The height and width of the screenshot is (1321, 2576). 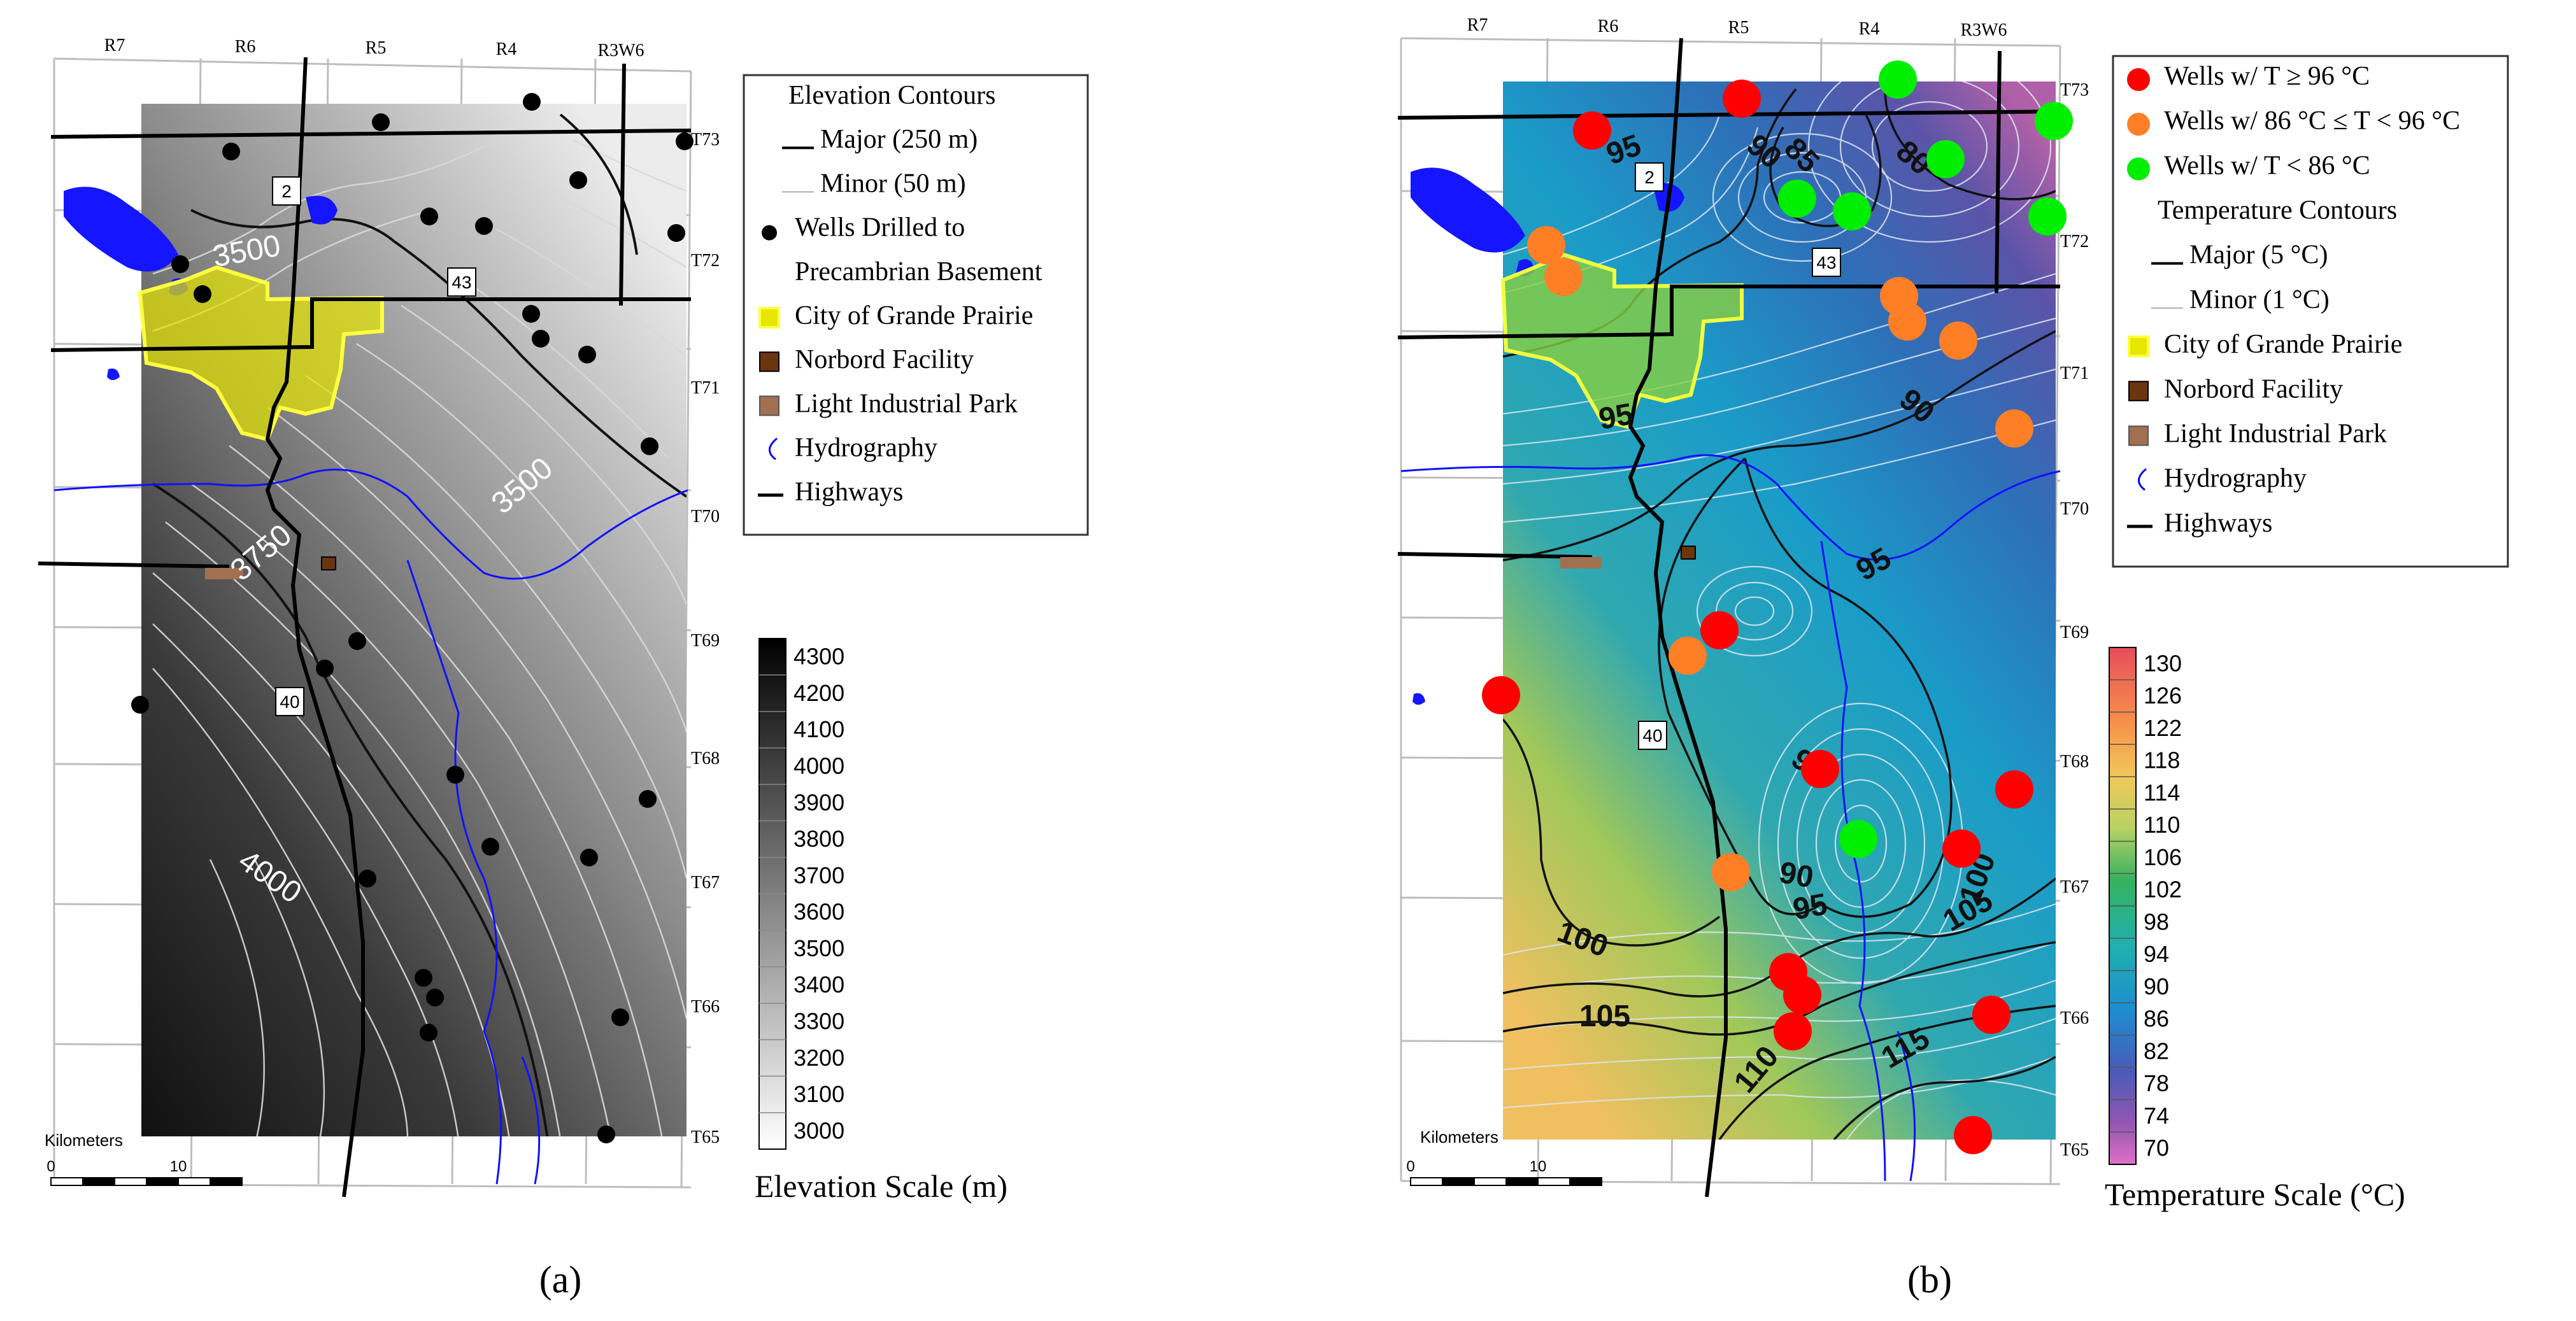 I want to click on norbord-facility, so click(x=1688, y=553).